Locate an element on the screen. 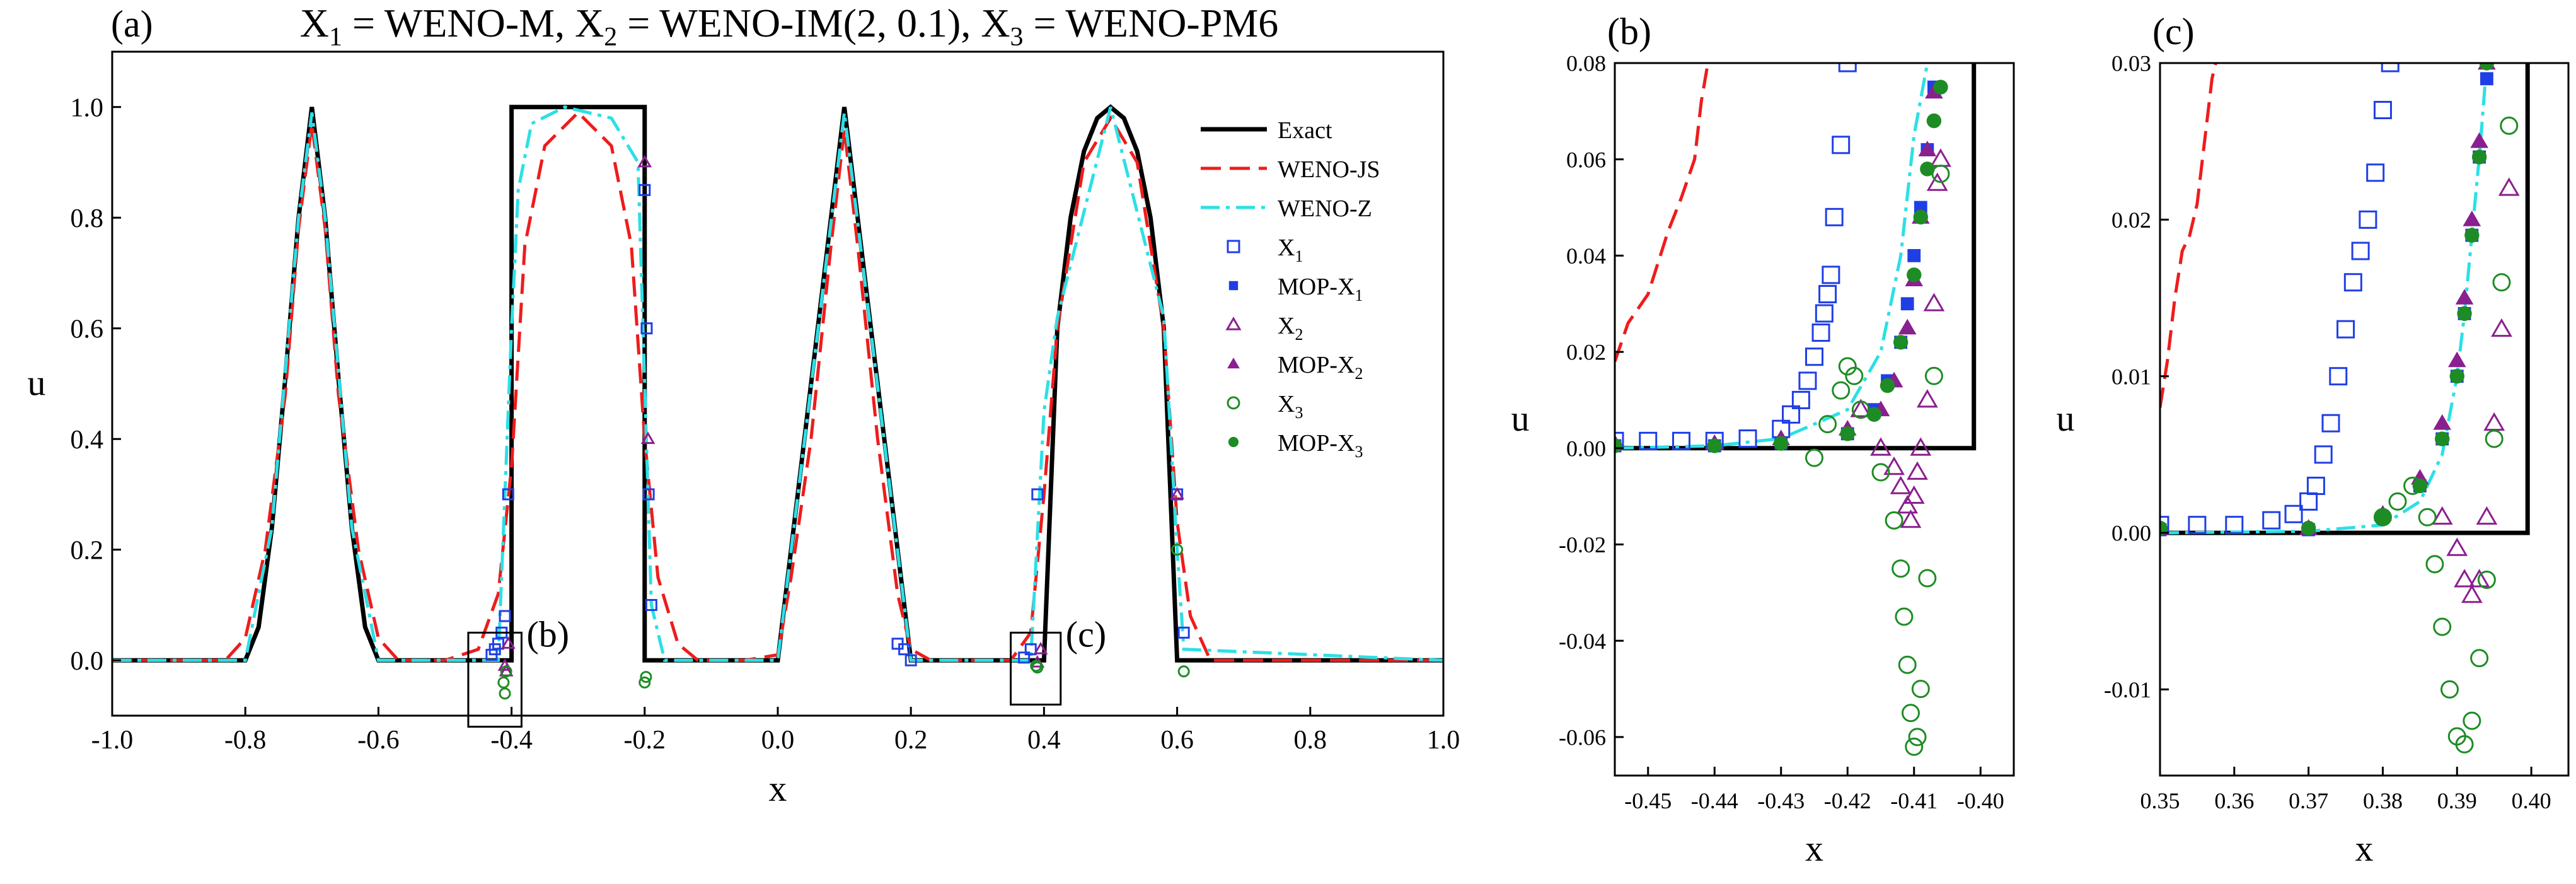 This screenshot has width=2576, height=884. y-axis-label: u is located at coordinates (1521, 418).